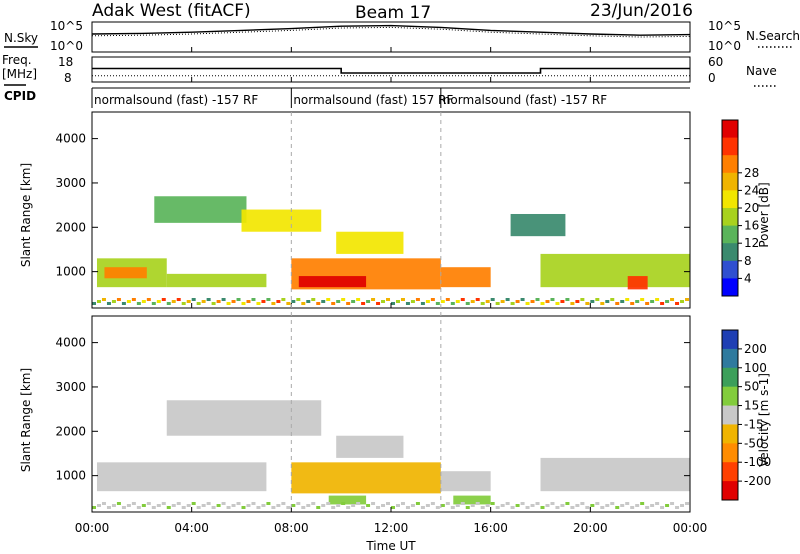 Image resolution: width=800 pixels, height=554 pixels. What do you see at coordinates (773, 36) in the screenshot?
I see `noise-right-label: N.Search` at bounding box center [773, 36].